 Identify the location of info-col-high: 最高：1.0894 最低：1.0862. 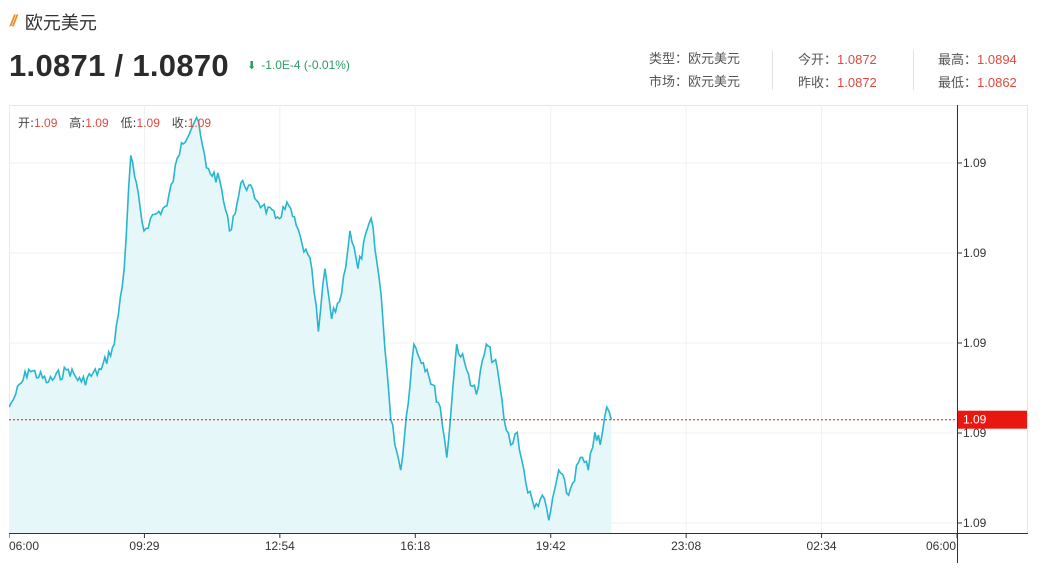
(977, 71).